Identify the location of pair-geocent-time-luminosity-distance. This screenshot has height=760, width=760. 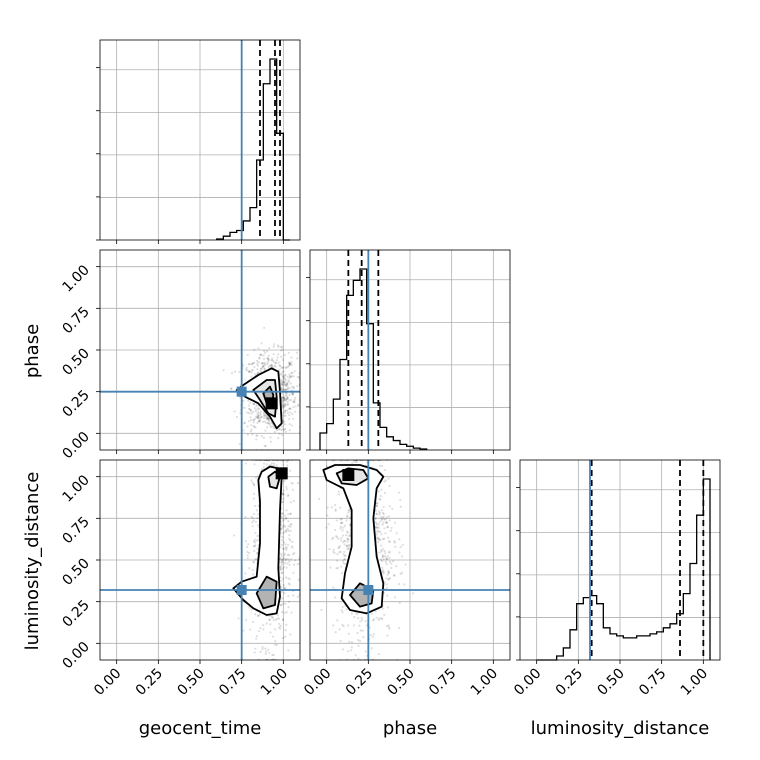
(266, 560).